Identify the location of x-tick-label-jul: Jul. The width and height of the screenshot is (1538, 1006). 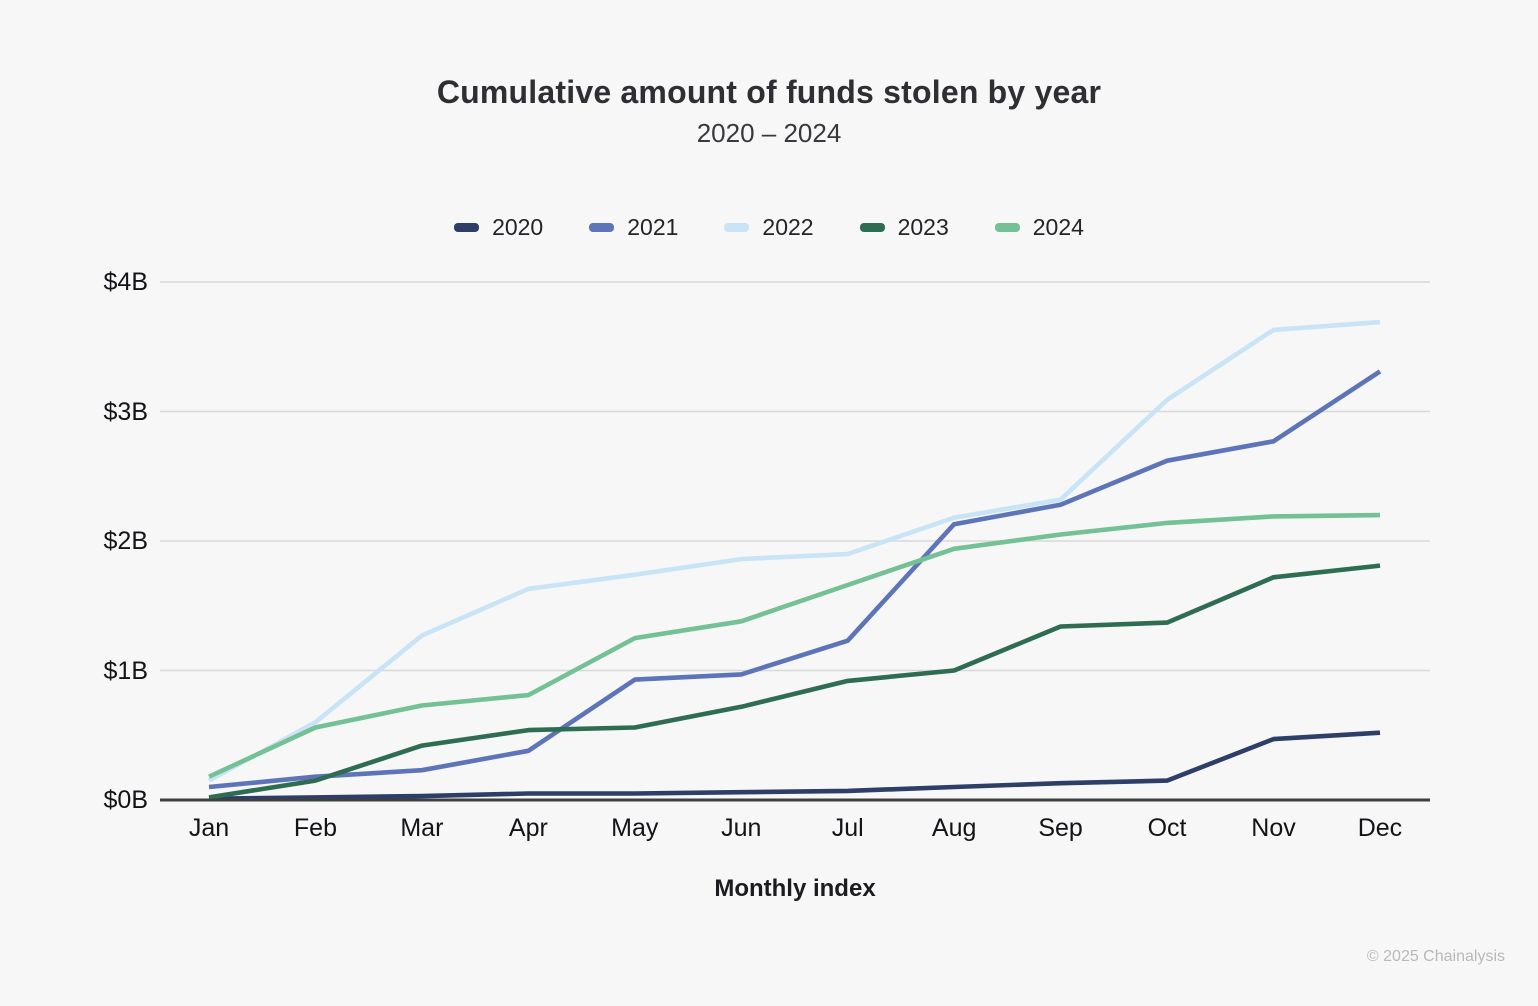
(847, 828).